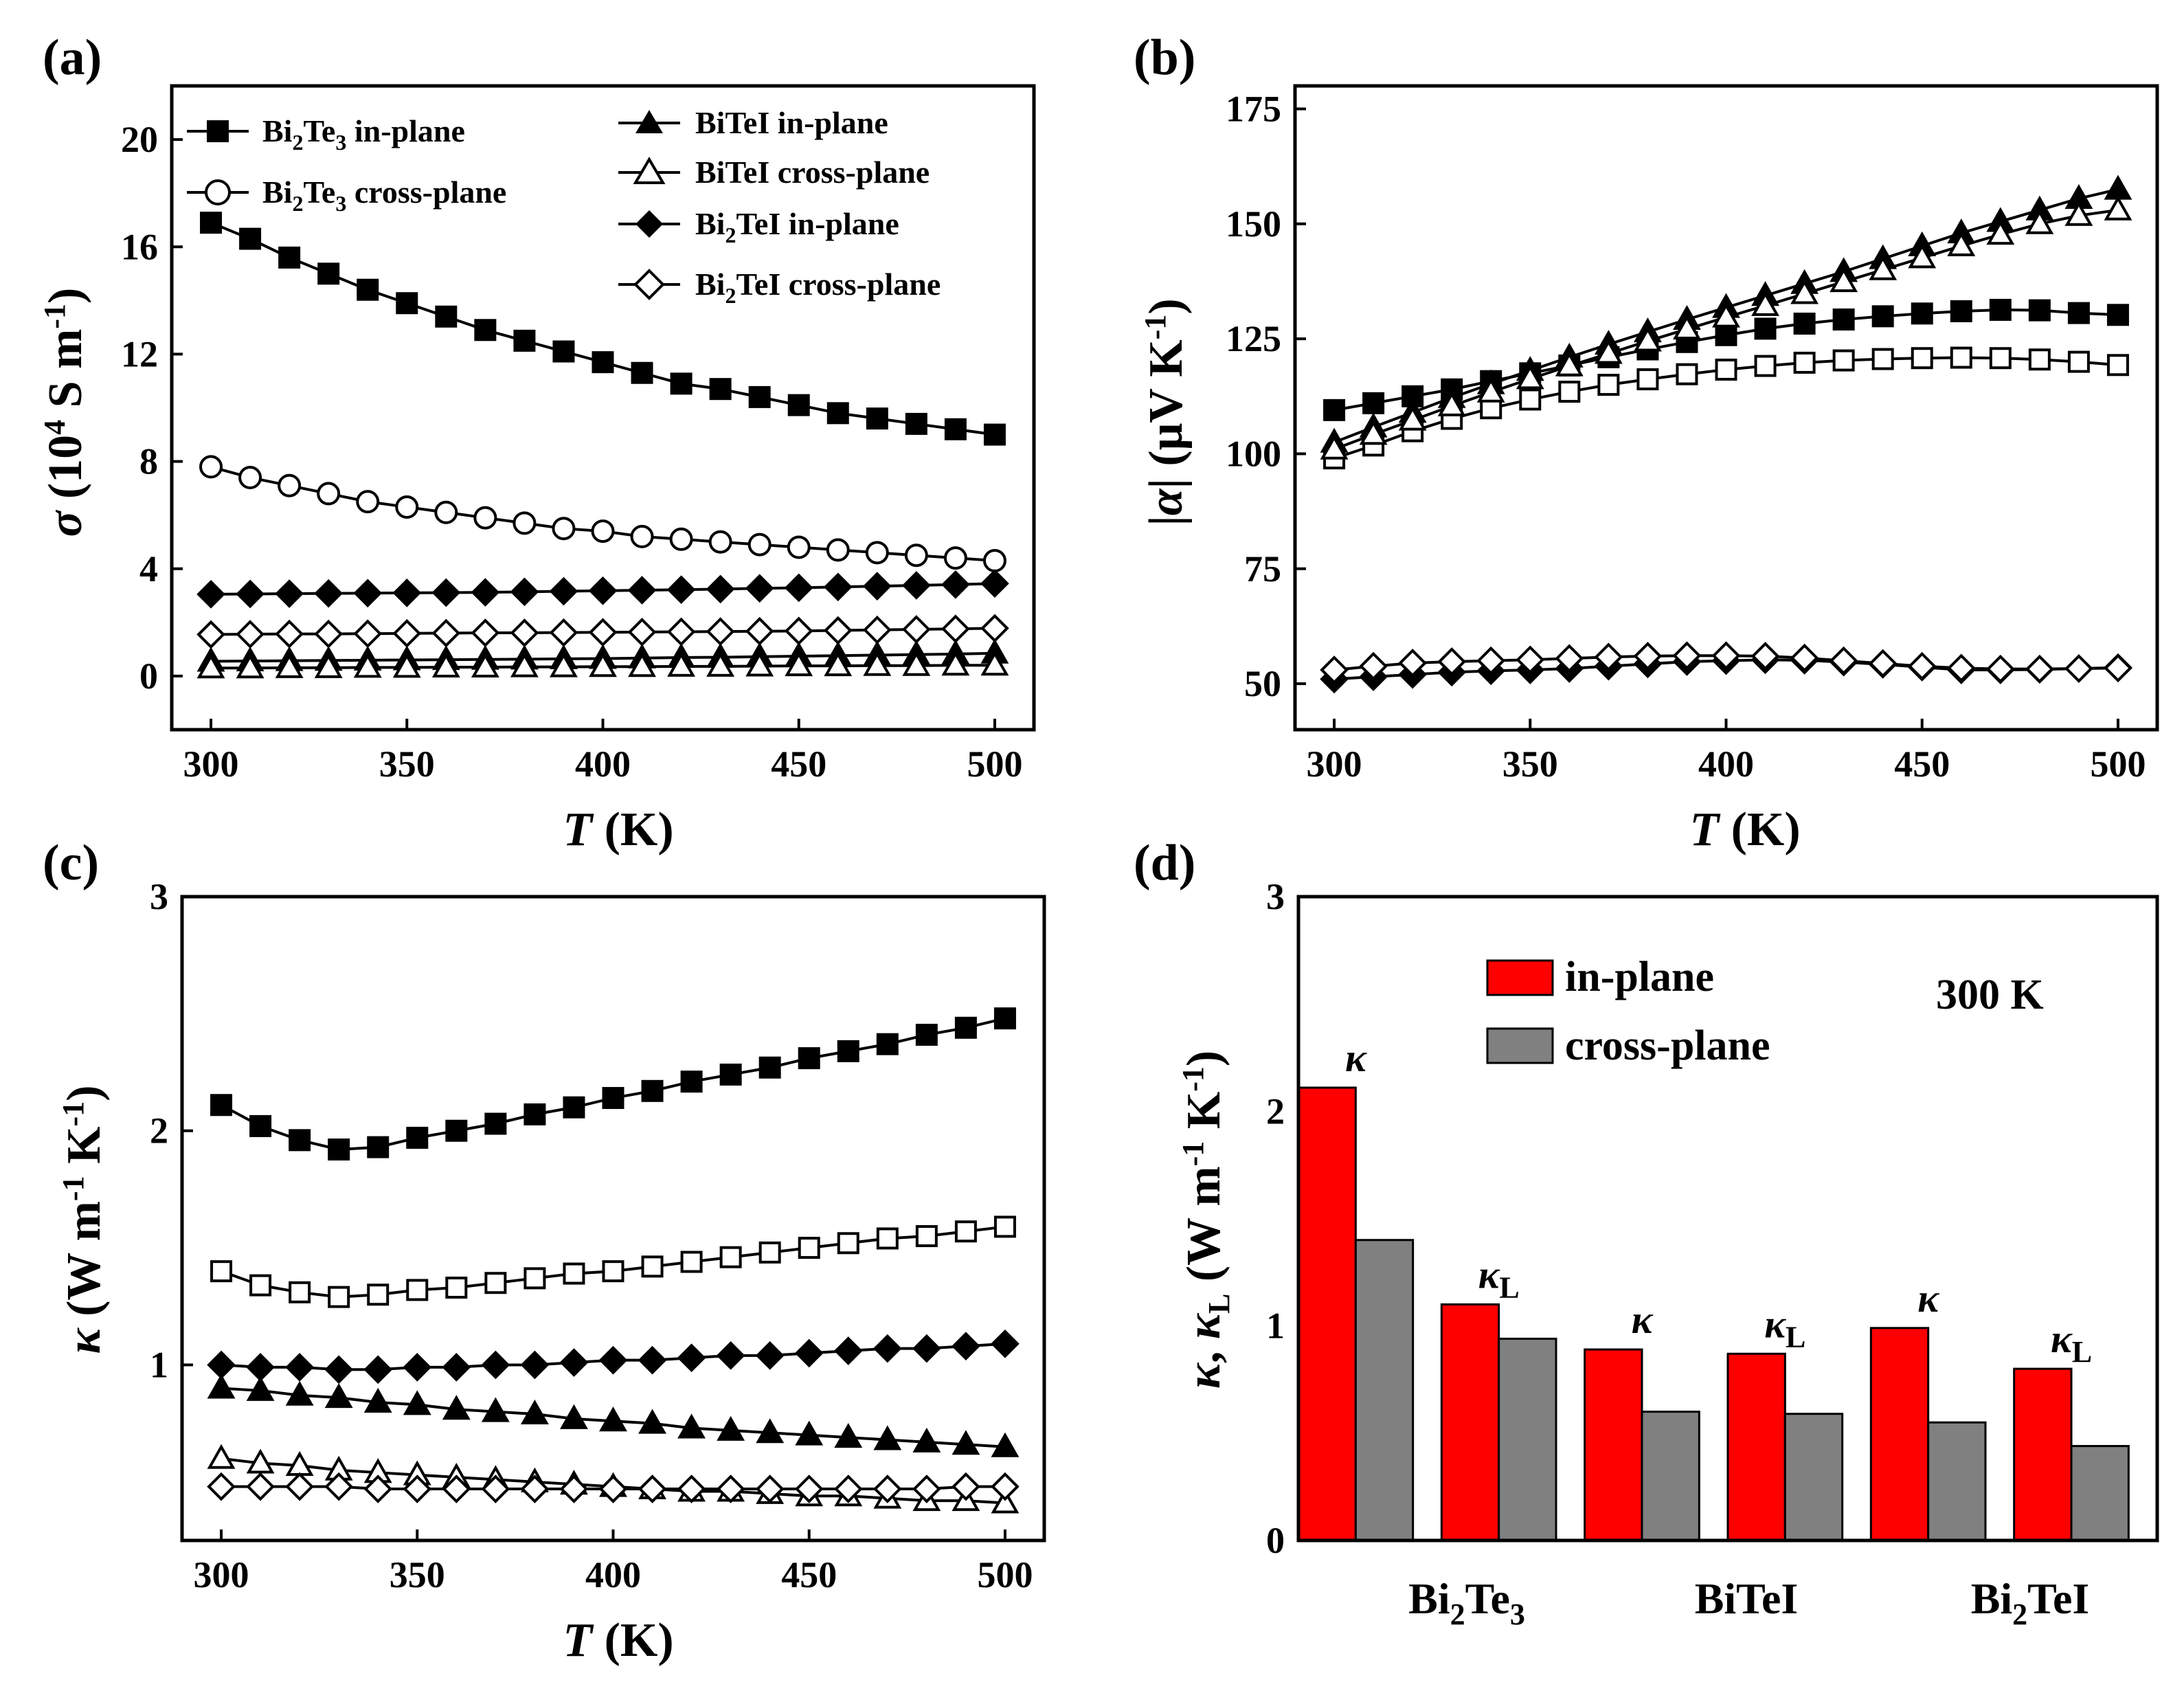 Image resolution: width=2184 pixels, height=1693 pixels. What do you see at coordinates (1253, 453) in the screenshot?
I see `b-ytick-label-100: 100` at bounding box center [1253, 453].